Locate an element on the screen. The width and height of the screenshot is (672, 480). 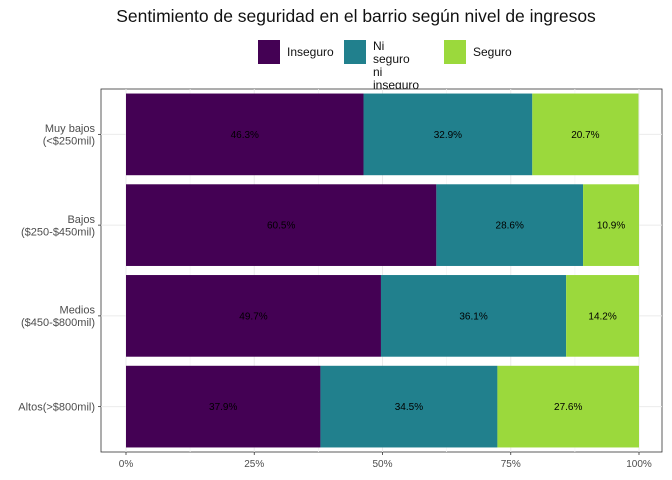
bar-value-label: 28.6% is located at coordinates (510, 226).